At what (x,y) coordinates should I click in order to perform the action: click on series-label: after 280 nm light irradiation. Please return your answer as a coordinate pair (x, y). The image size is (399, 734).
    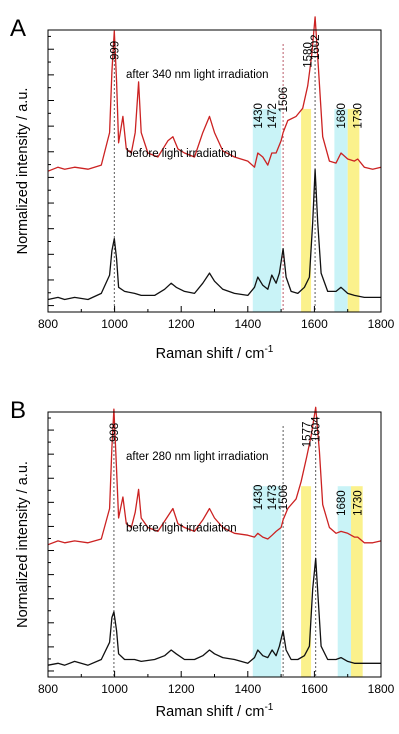
    Looking at the image, I should click on (197, 457).